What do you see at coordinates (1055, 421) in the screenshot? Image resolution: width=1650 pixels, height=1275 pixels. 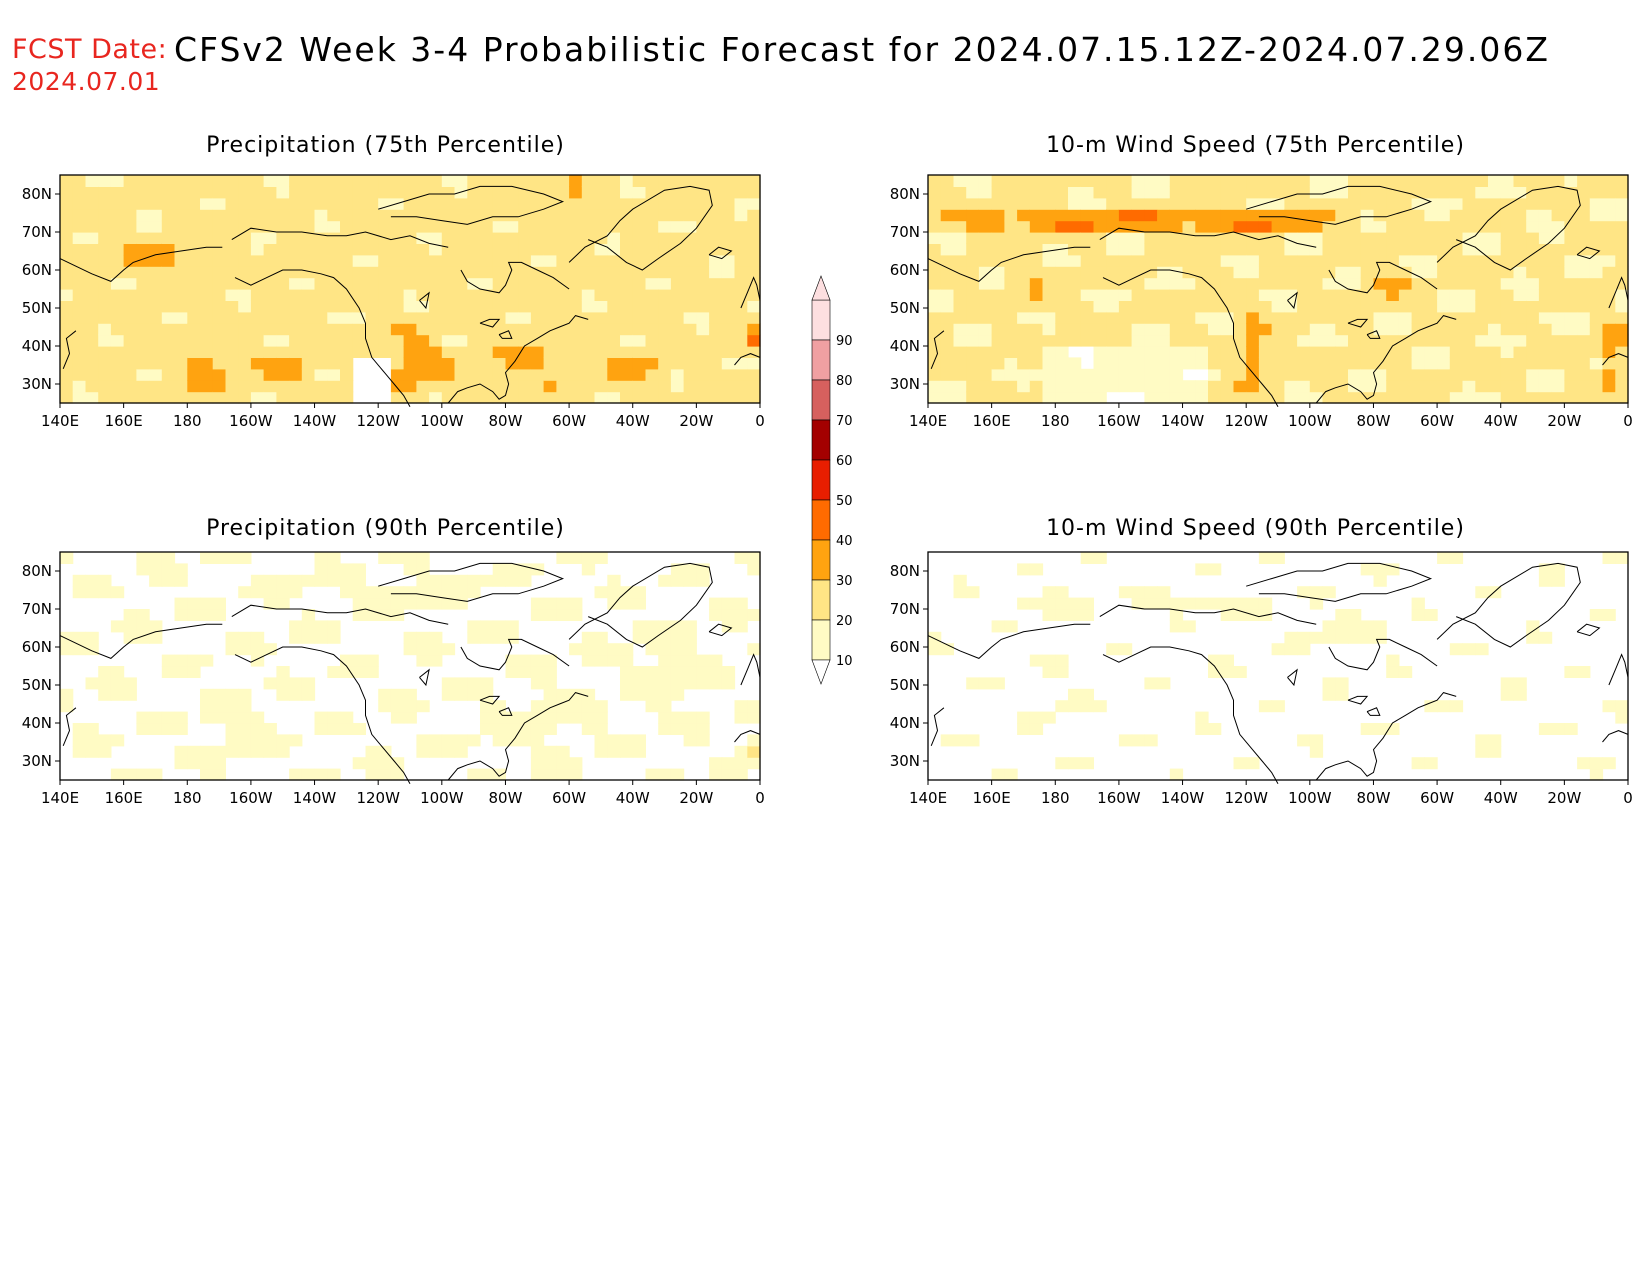 I see `lon-tick-label: 180` at bounding box center [1055, 421].